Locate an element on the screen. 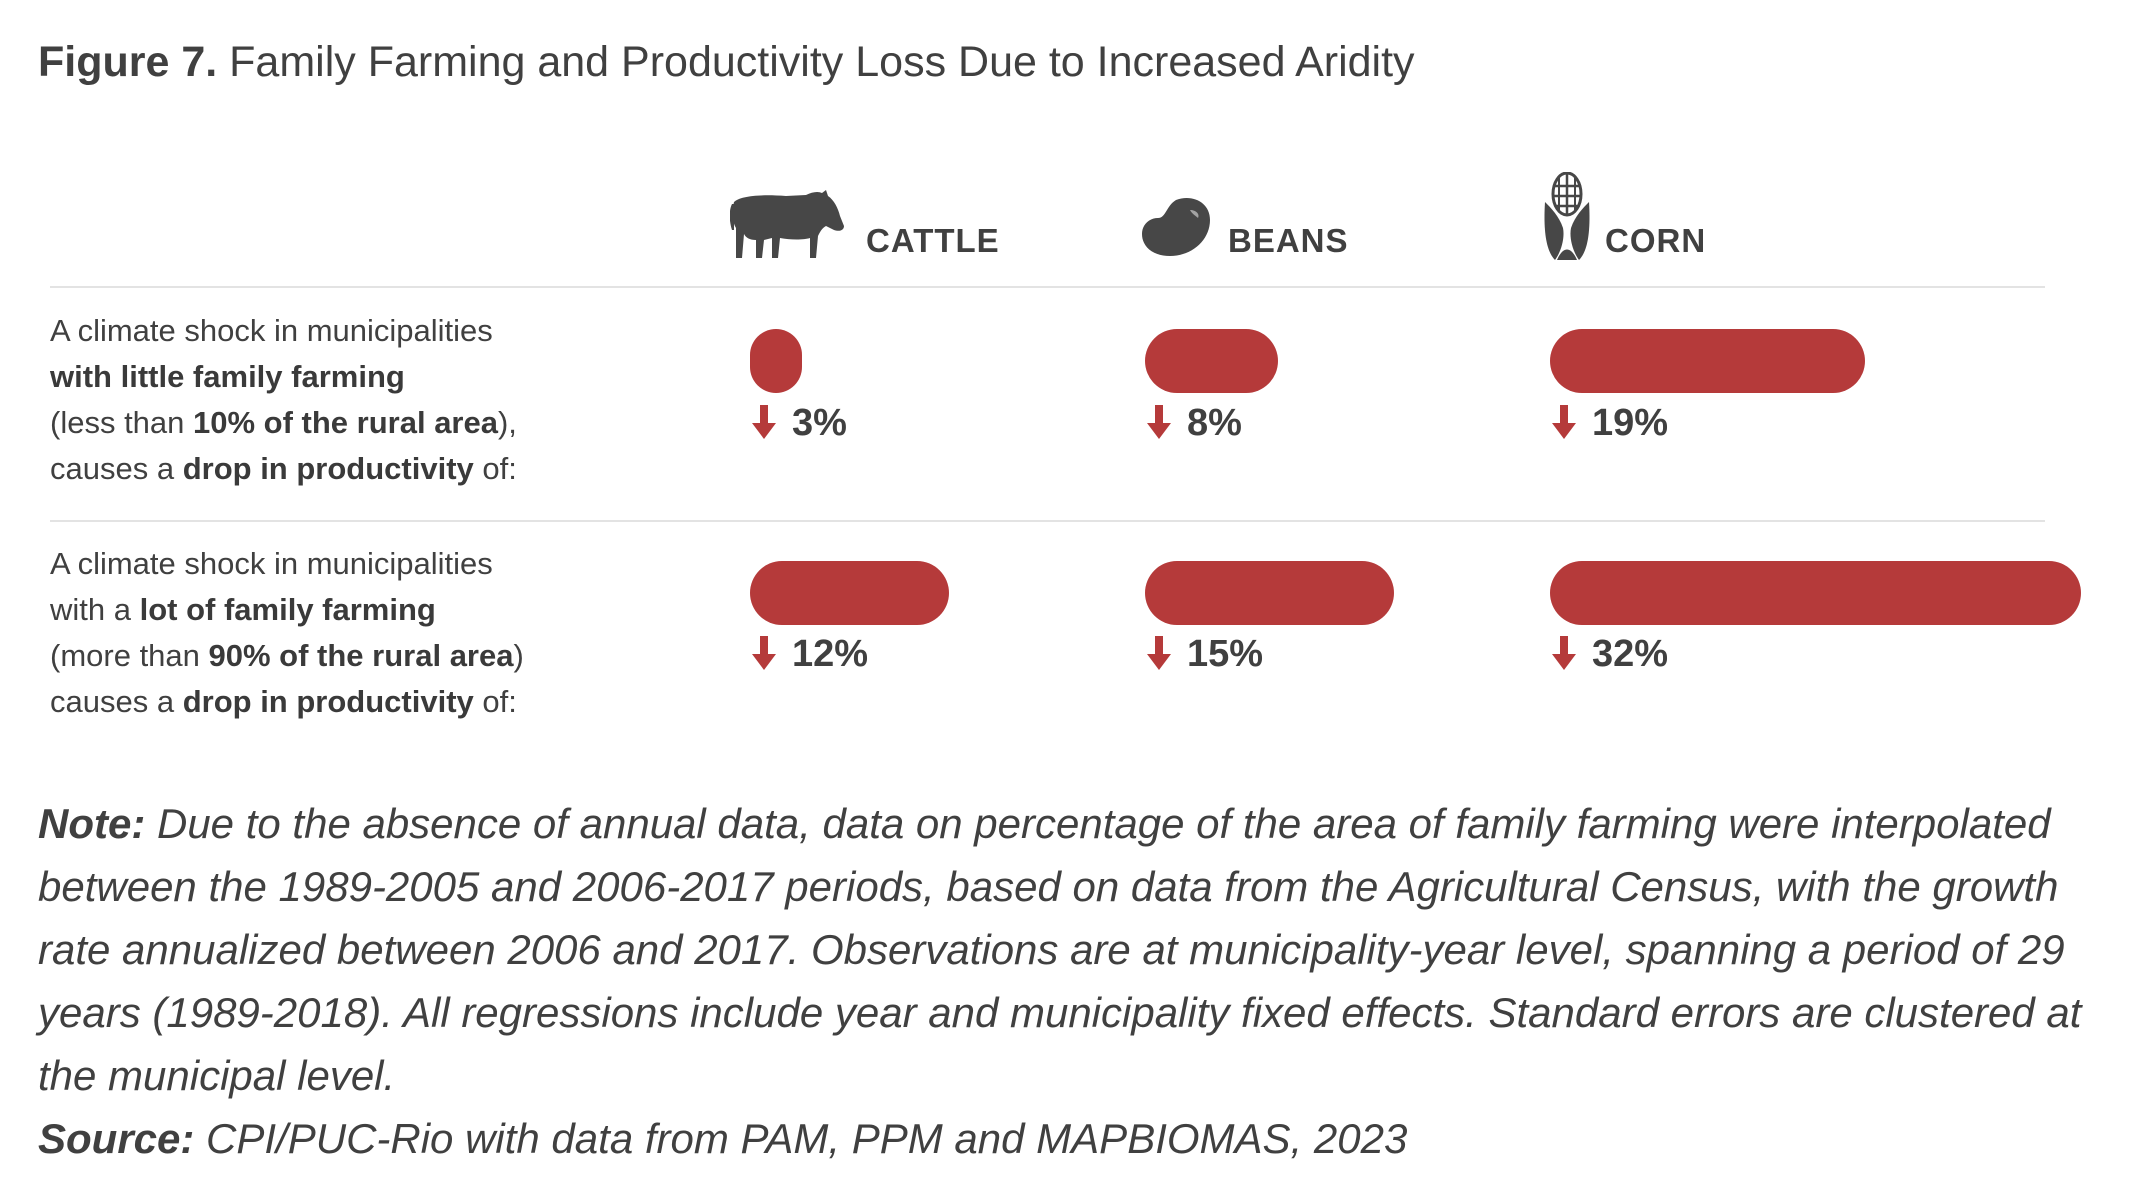 Image resolution: width=2135 pixels, height=1195 pixels. value-label-cattle-row-1: 3% is located at coordinates (798, 423).